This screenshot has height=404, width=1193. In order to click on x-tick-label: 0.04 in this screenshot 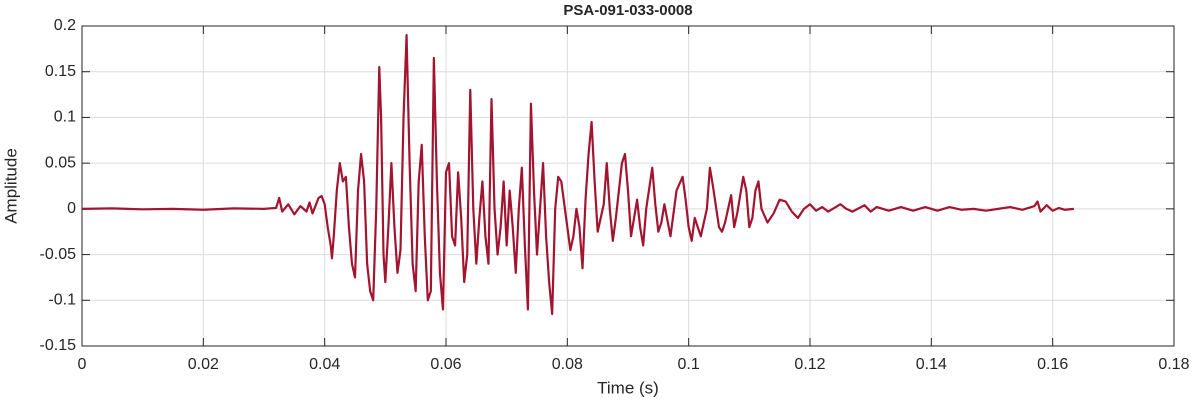, I will do `click(324, 364)`.